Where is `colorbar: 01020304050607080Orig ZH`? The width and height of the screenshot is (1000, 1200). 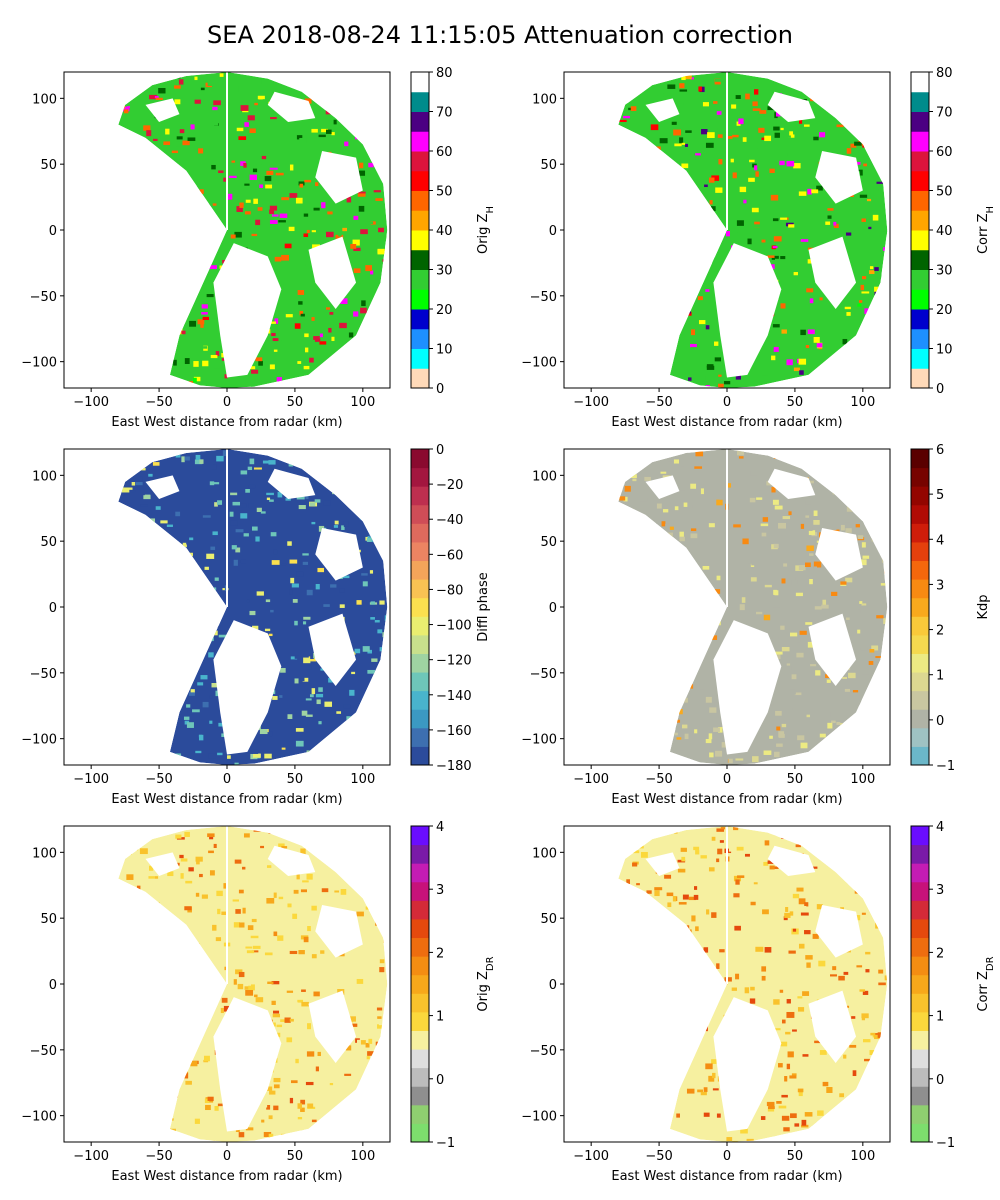
colorbar: 01020304050607080Orig ZH is located at coordinates (453, 231).